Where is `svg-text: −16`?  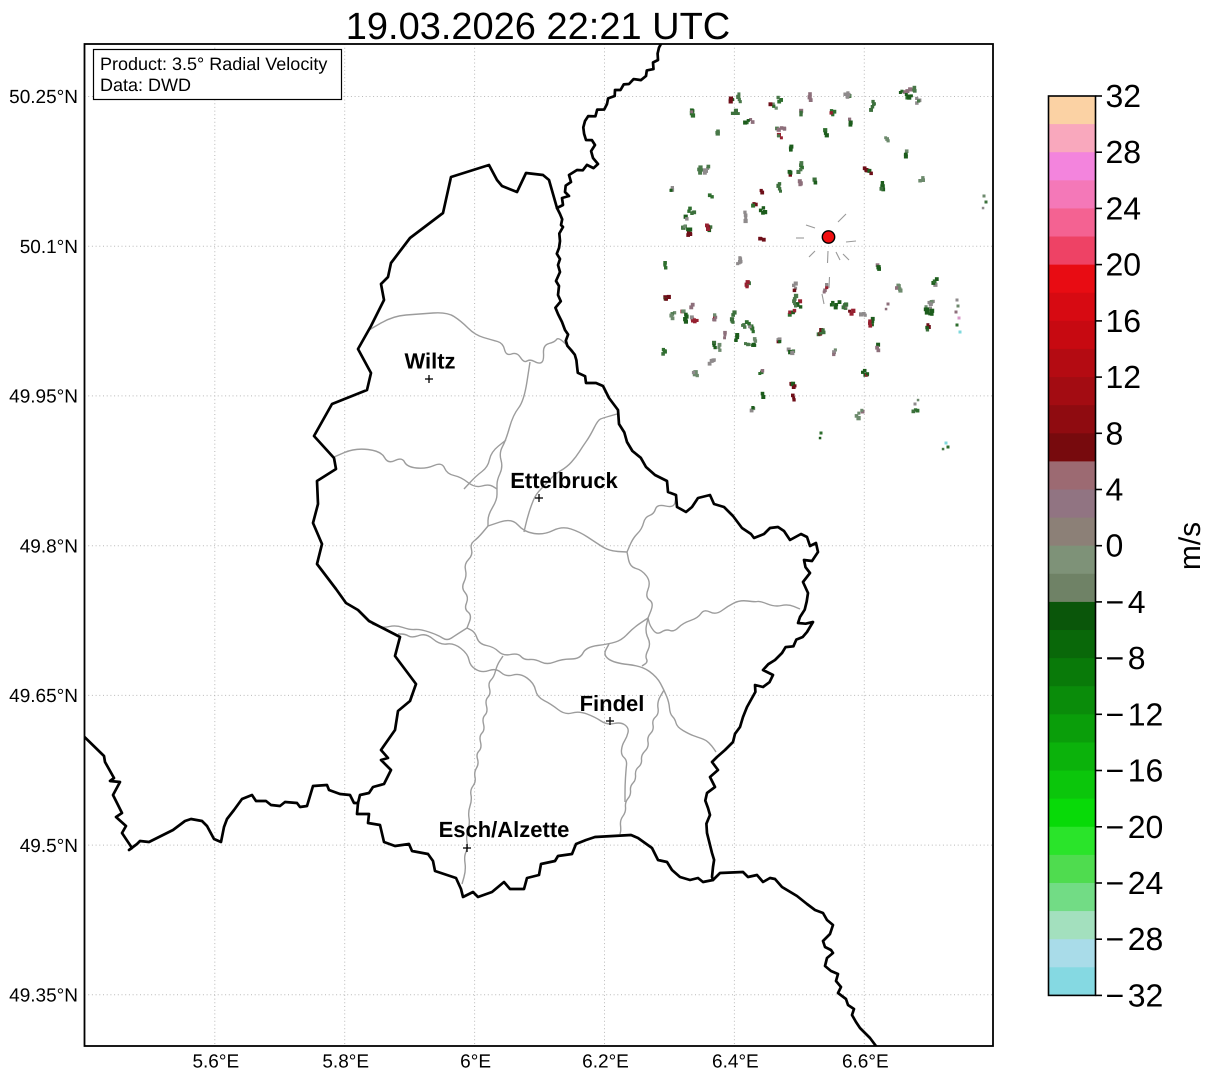
svg-text: −16 is located at coordinates (1135, 771).